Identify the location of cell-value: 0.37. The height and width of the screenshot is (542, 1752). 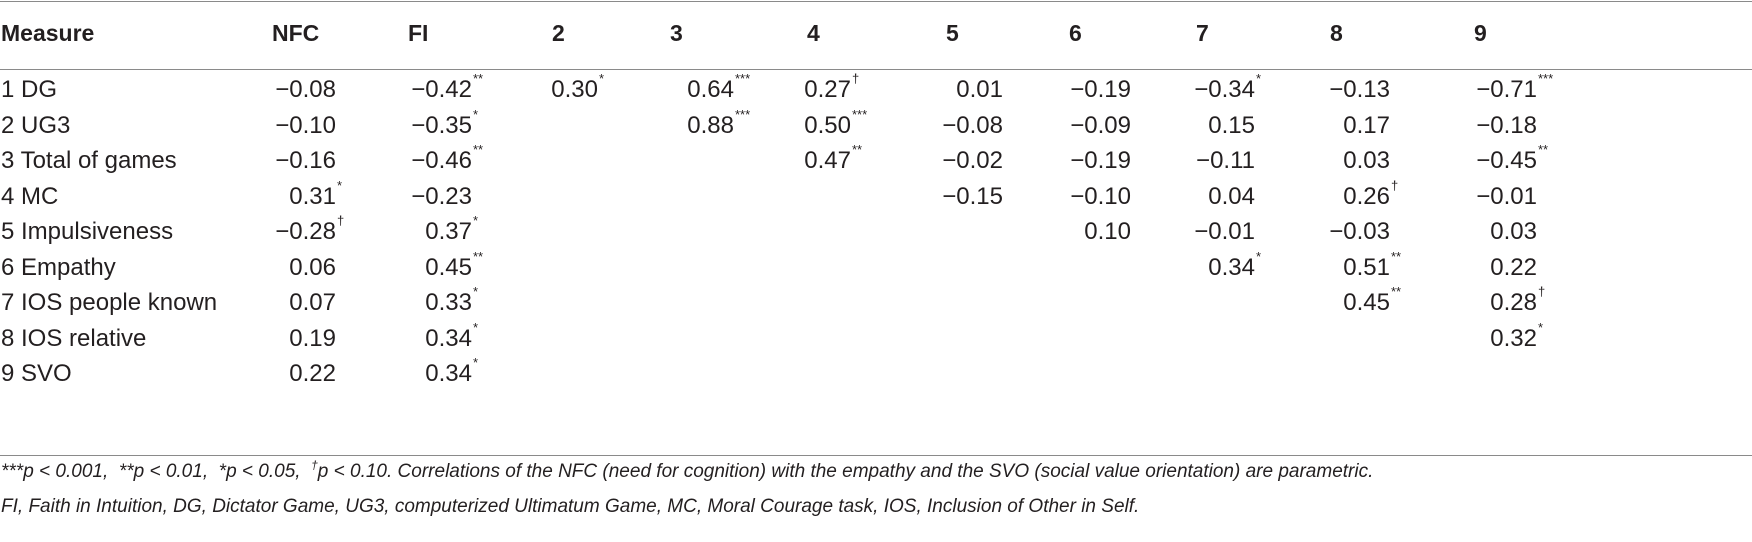
(448, 231).